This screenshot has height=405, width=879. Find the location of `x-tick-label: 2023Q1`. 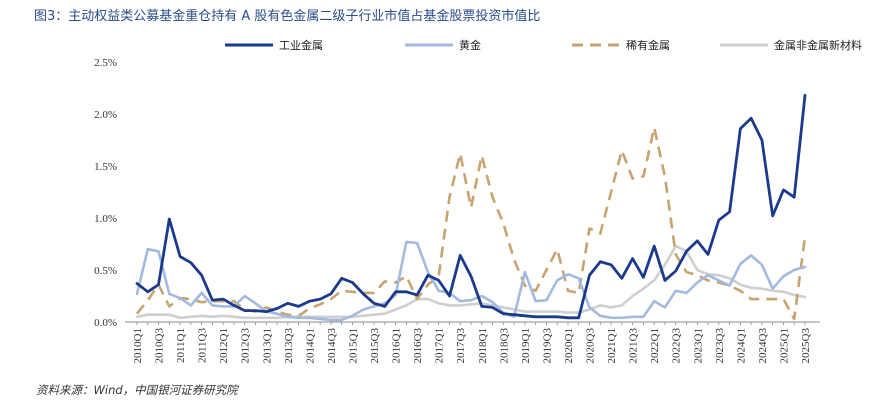

x-tick-label: 2023Q1 is located at coordinates (698, 345).